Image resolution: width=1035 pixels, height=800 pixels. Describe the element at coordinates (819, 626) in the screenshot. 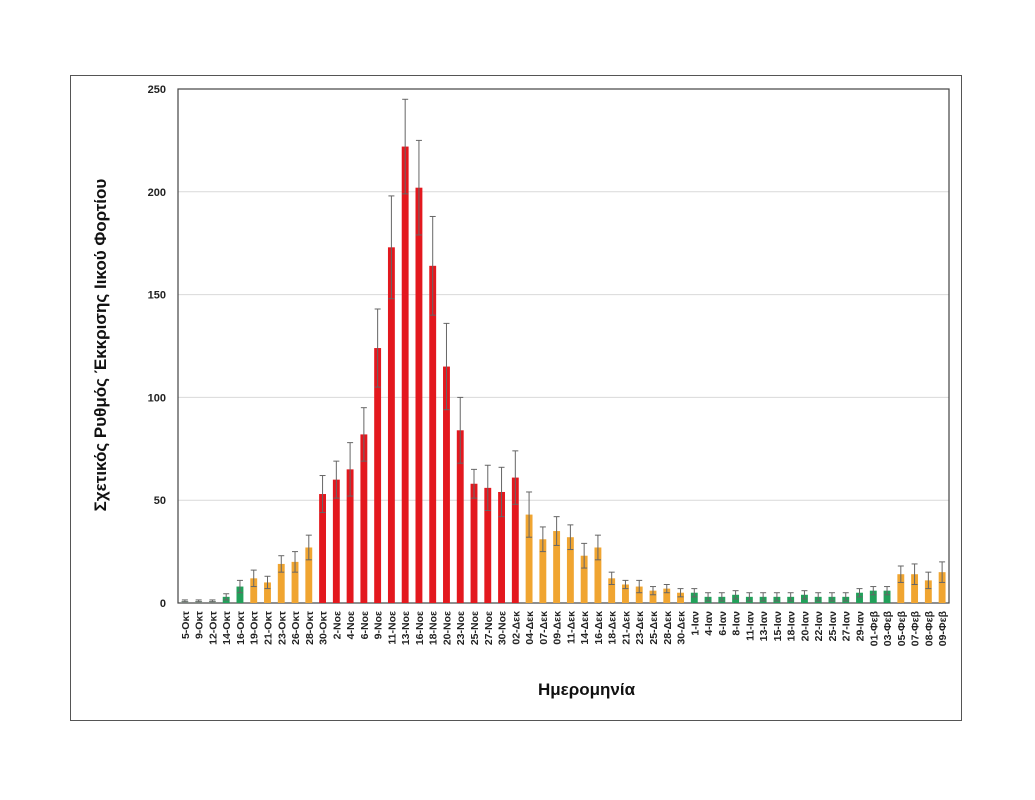

I see `x-tick-label: 22-Ιαν` at that location.